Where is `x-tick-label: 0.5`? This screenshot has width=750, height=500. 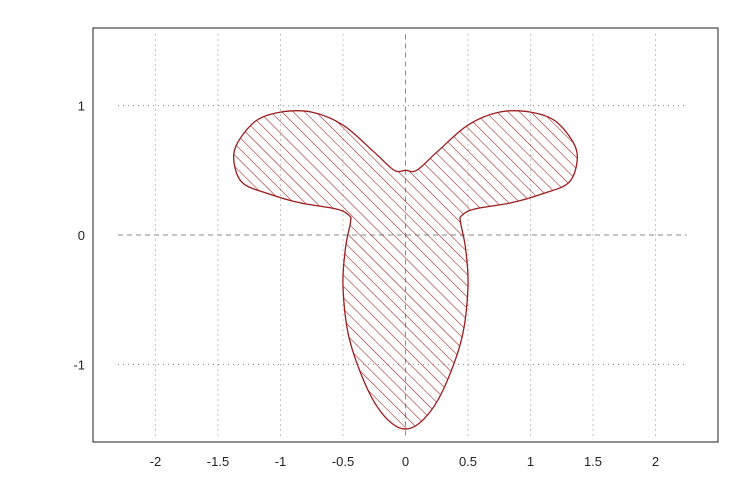
x-tick-label: 0.5 is located at coordinates (468, 461).